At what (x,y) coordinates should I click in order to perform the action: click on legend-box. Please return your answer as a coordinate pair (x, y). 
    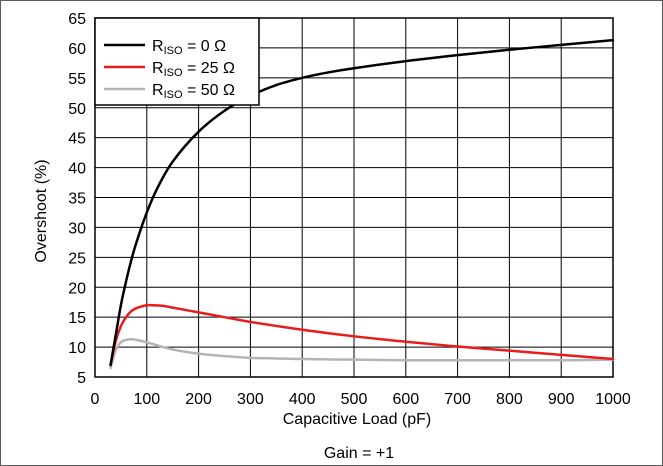
    Looking at the image, I should click on (177, 61).